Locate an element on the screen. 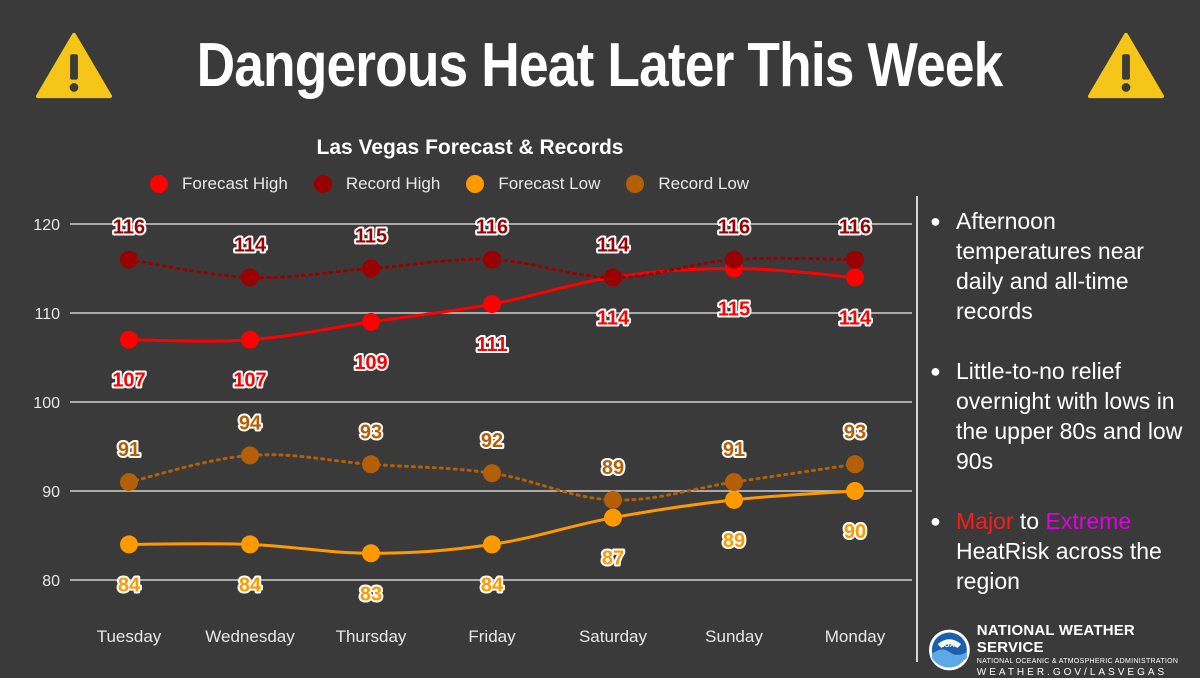 The width and height of the screenshot is (1200, 678). data-label: 109 is located at coordinates (370, 363).